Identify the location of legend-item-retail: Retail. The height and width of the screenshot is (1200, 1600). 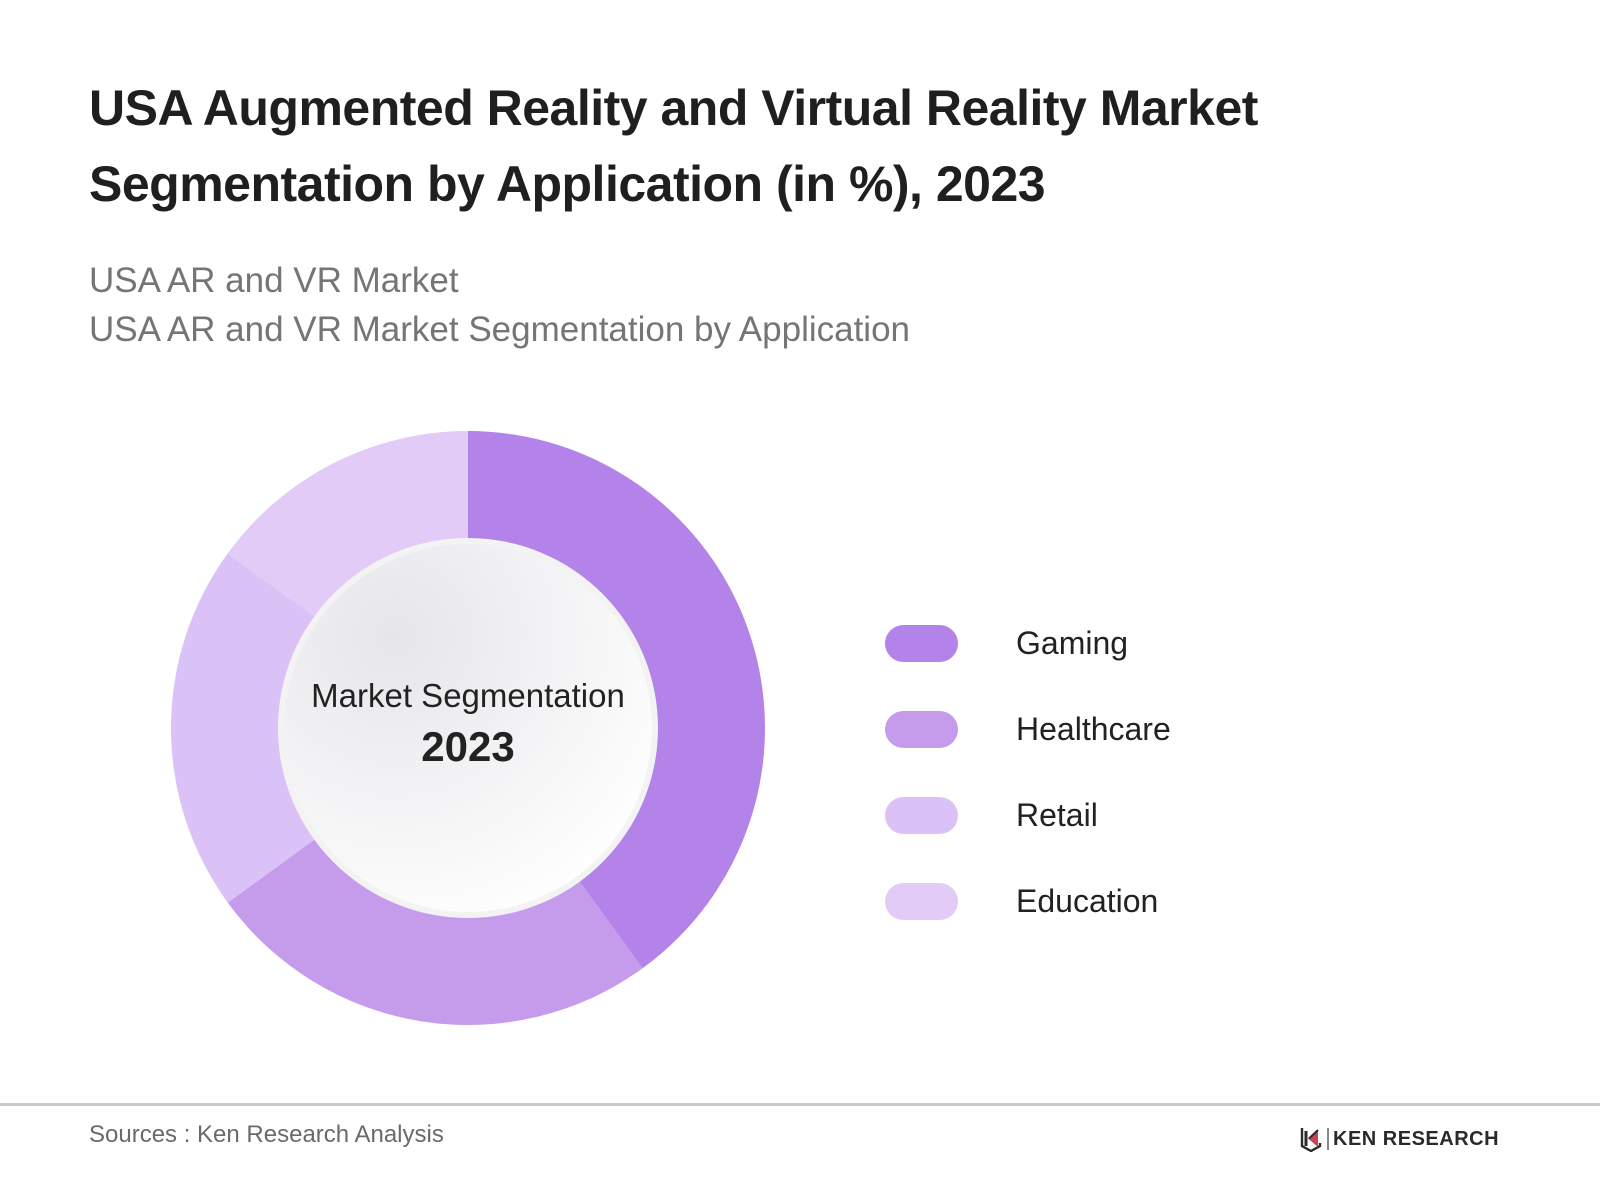
(1028, 815).